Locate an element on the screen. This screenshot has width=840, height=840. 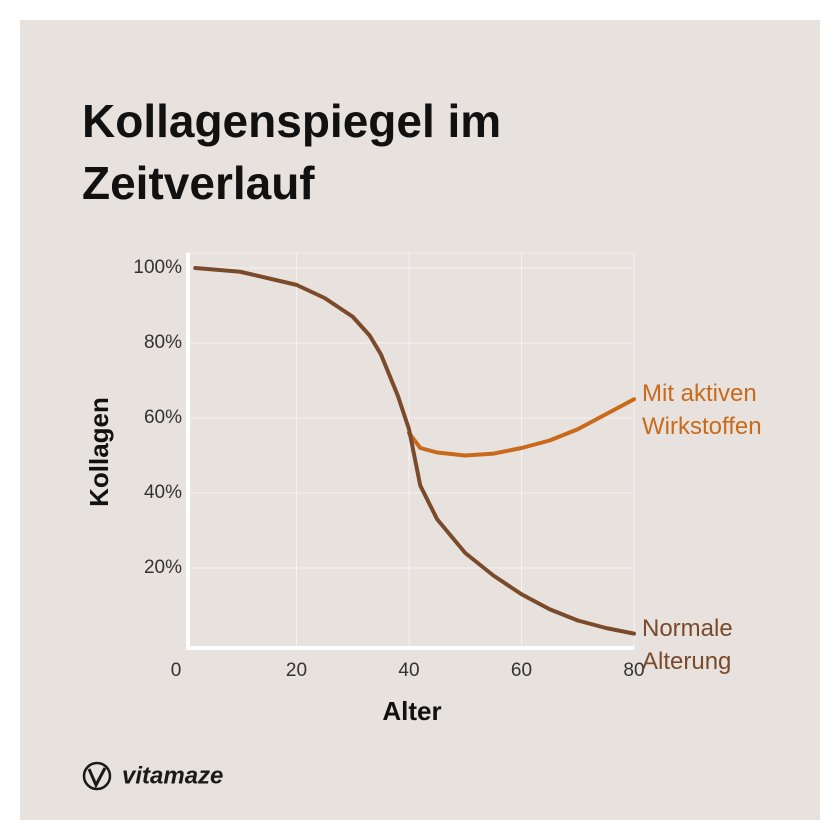
y-tick-label: 20% is located at coordinates (163, 567).